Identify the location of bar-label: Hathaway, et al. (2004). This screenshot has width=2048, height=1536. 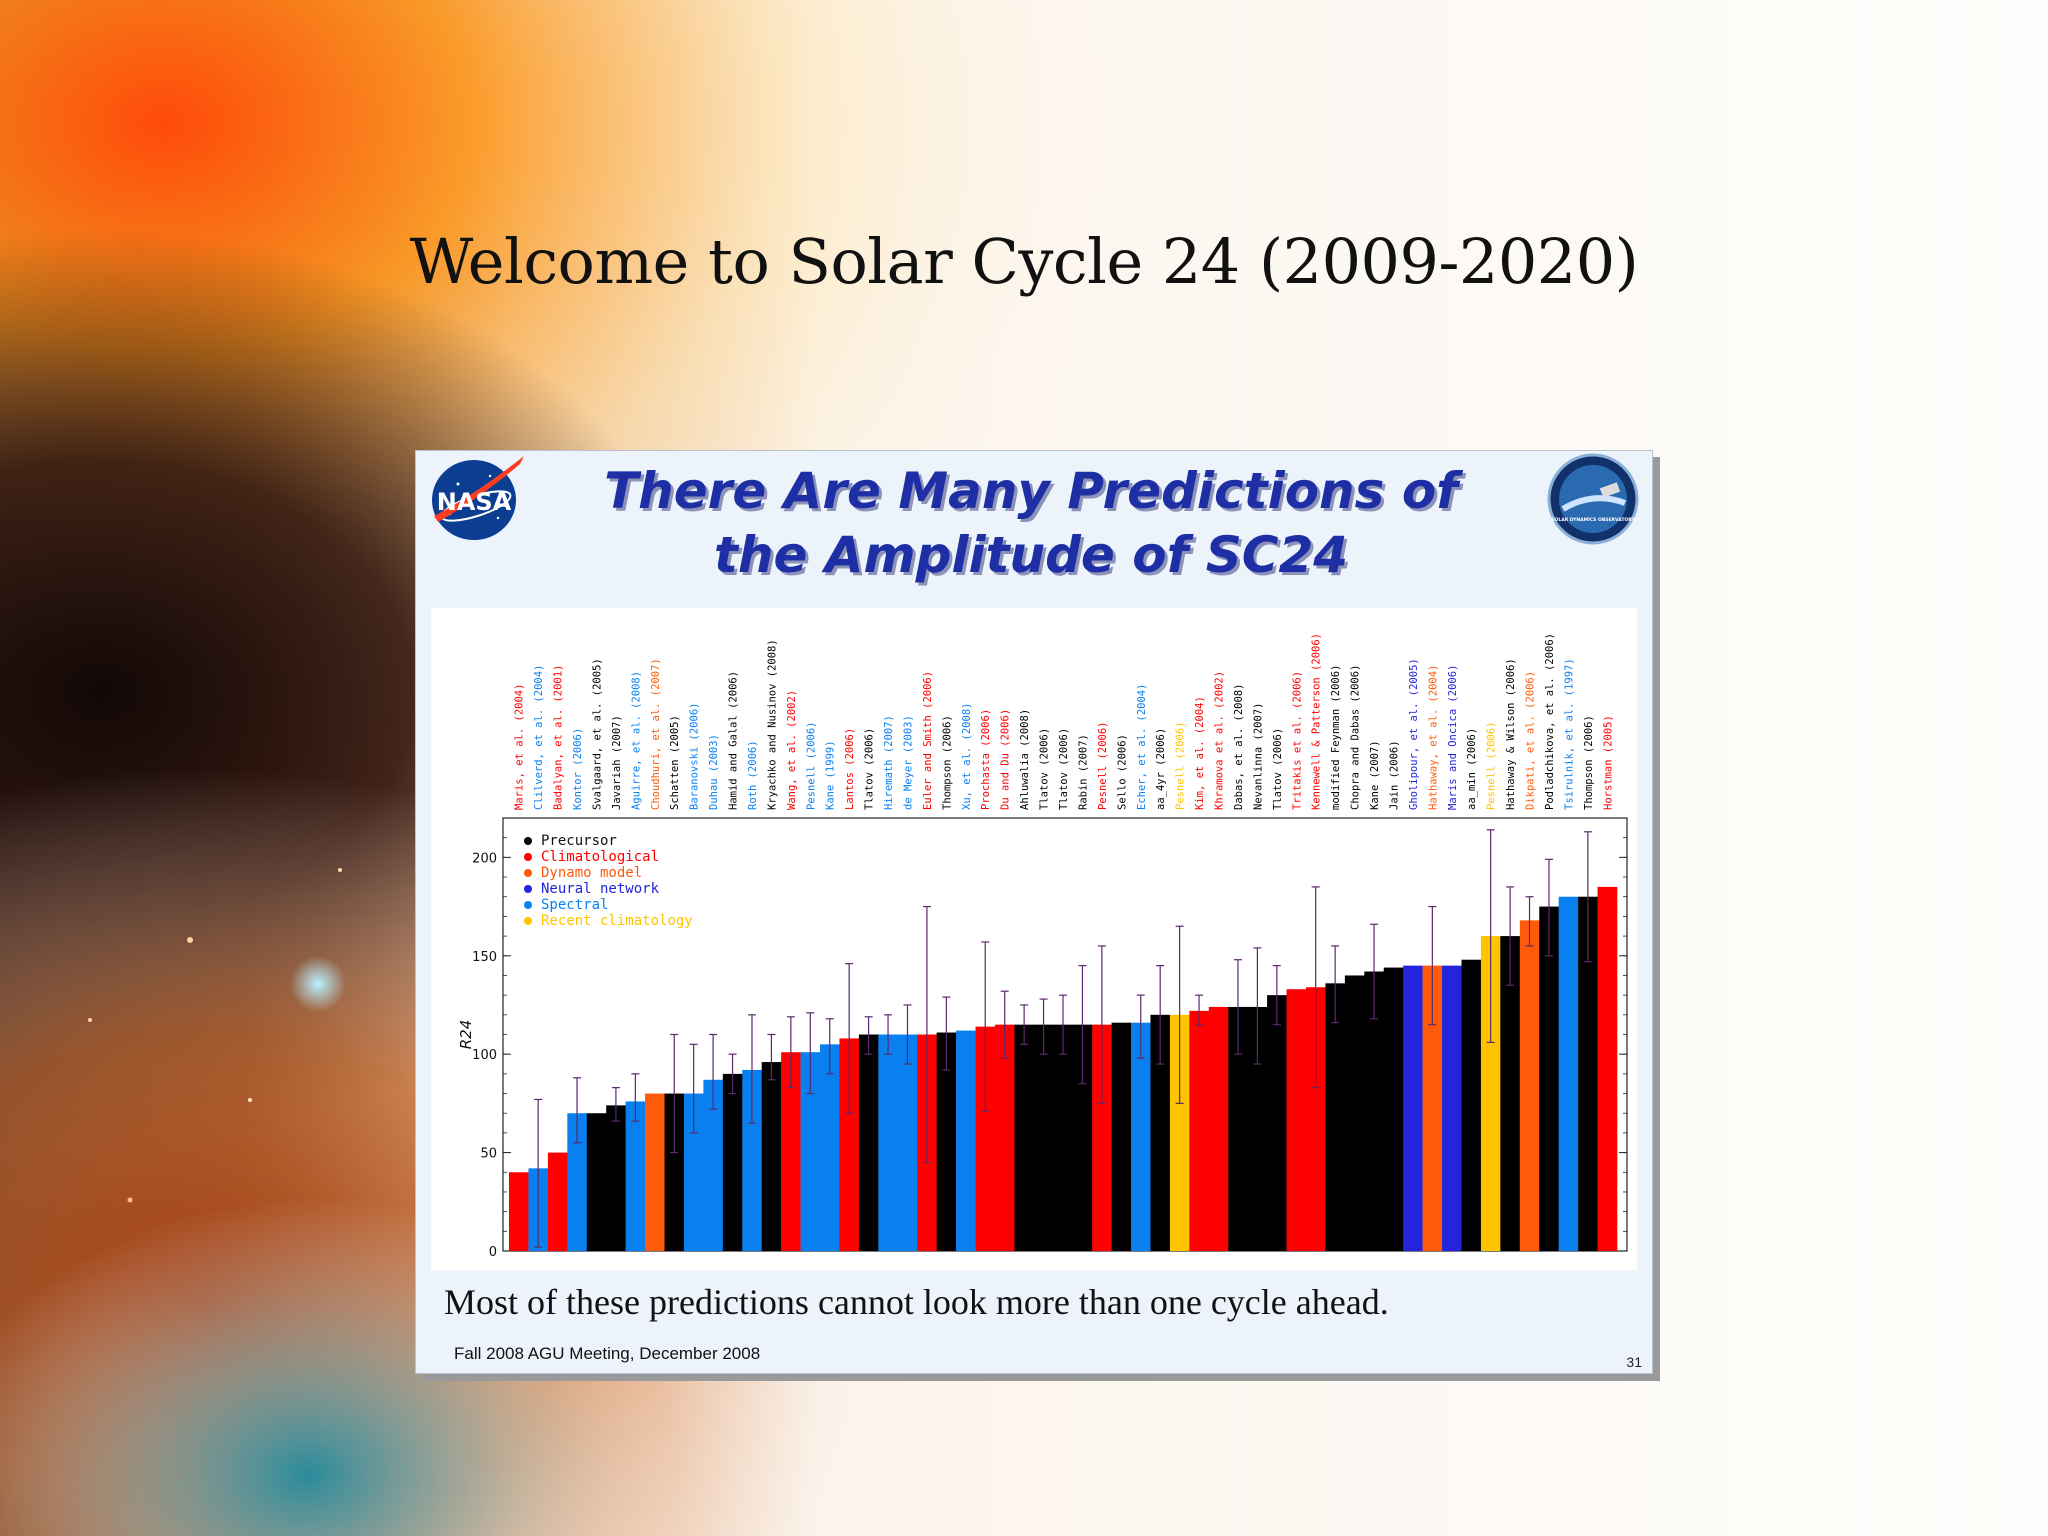
(1433, 737).